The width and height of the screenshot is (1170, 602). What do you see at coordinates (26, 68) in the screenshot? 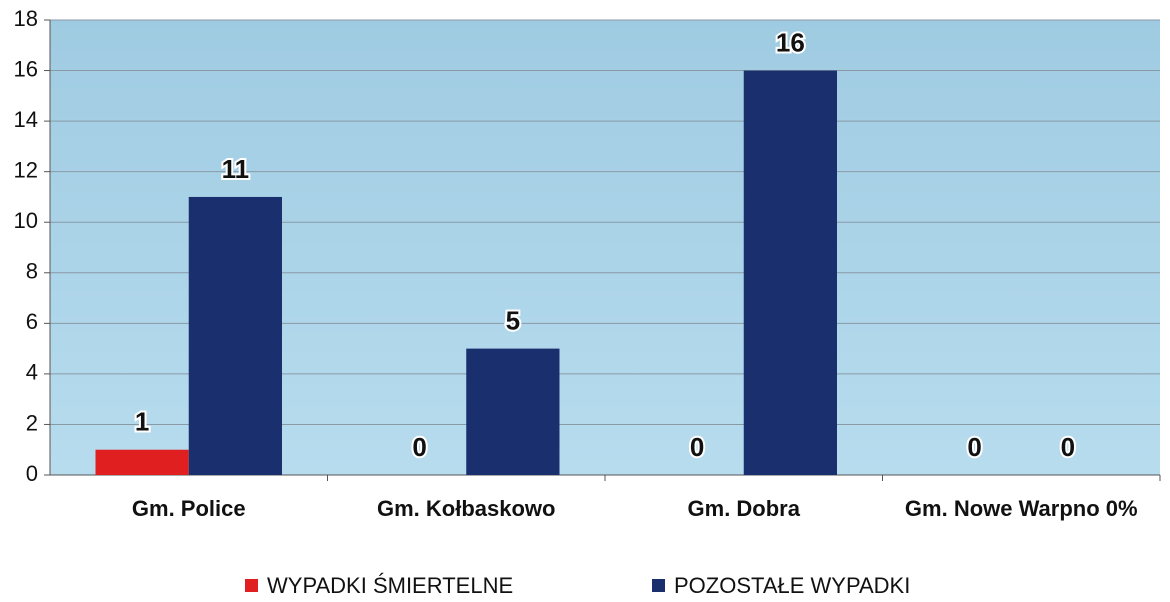
I see `y-tick-label: 16` at bounding box center [26, 68].